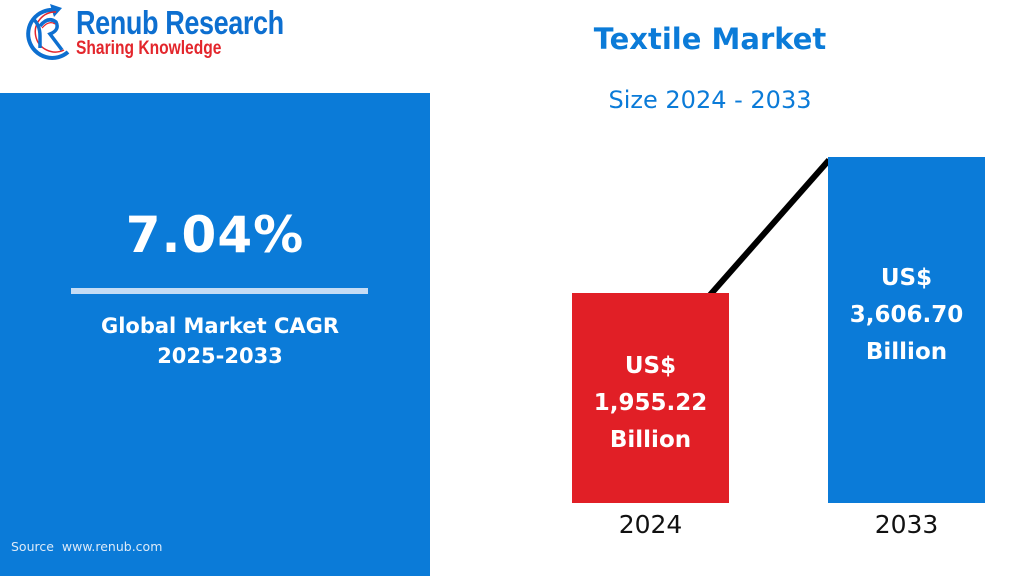  Describe the element at coordinates (710, 100) in the screenshot. I see `chart-subtitle: Size 2024 - 2033` at that location.